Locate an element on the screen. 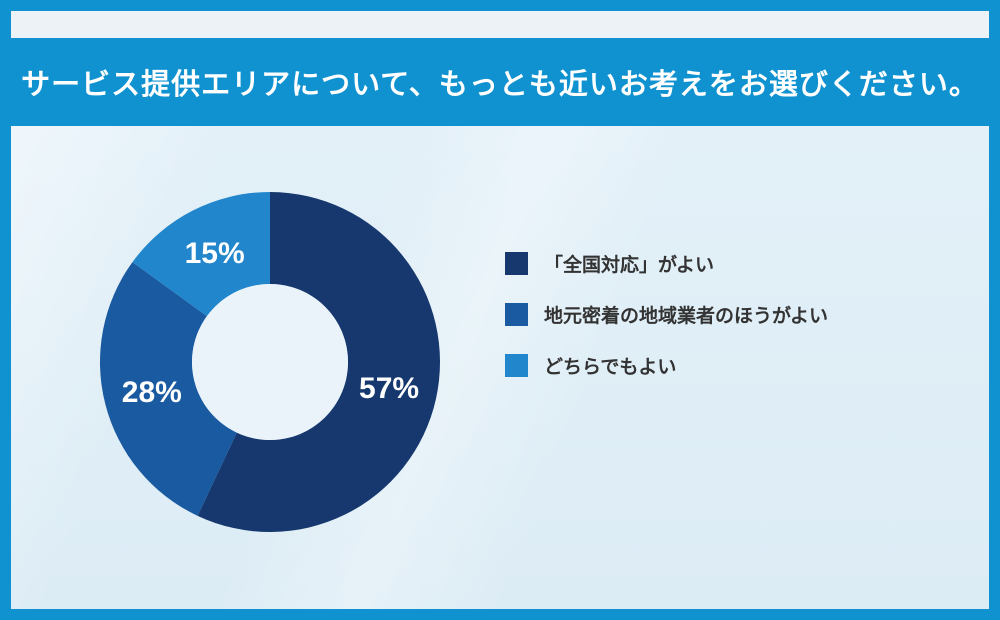 Image resolution: width=1000 pixels, height=620 pixels. legend-label: どちらでもよい is located at coordinates (610, 367).